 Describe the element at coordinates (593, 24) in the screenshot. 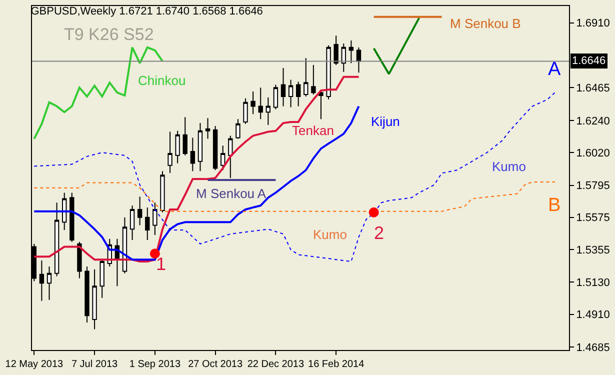

I see `y-tick-label: 1.6910` at that location.